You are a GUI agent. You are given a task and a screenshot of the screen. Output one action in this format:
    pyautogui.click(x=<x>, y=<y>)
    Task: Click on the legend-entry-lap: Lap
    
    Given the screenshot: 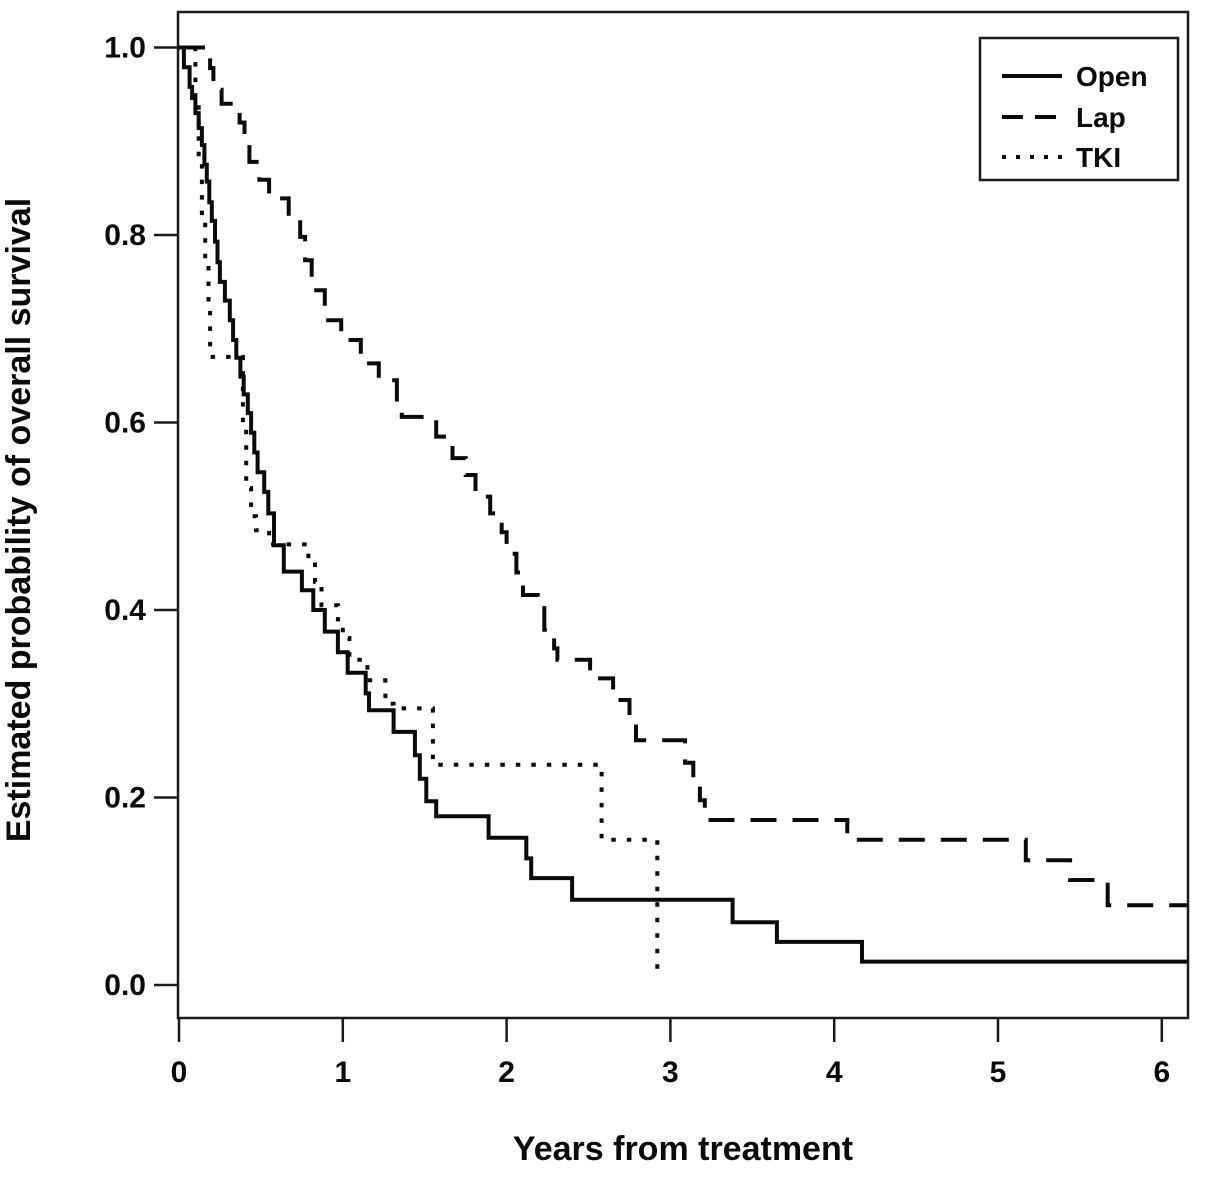 What is the action you would take?
    pyautogui.click(x=1064, y=117)
    